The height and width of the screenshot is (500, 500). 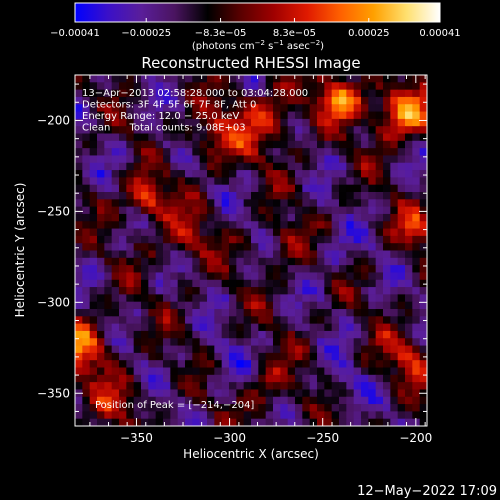 I want to click on info-line: Detectors: 3F 4F 5F 6F 7F 8F, Att 0, so click(x=169, y=105).